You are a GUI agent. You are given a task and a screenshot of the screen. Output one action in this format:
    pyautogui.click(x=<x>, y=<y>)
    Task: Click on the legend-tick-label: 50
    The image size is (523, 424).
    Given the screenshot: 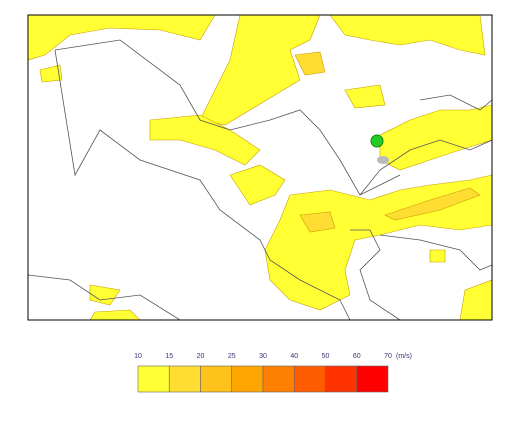 What is the action you would take?
    pyautogui.click(x=326, y=356)
    